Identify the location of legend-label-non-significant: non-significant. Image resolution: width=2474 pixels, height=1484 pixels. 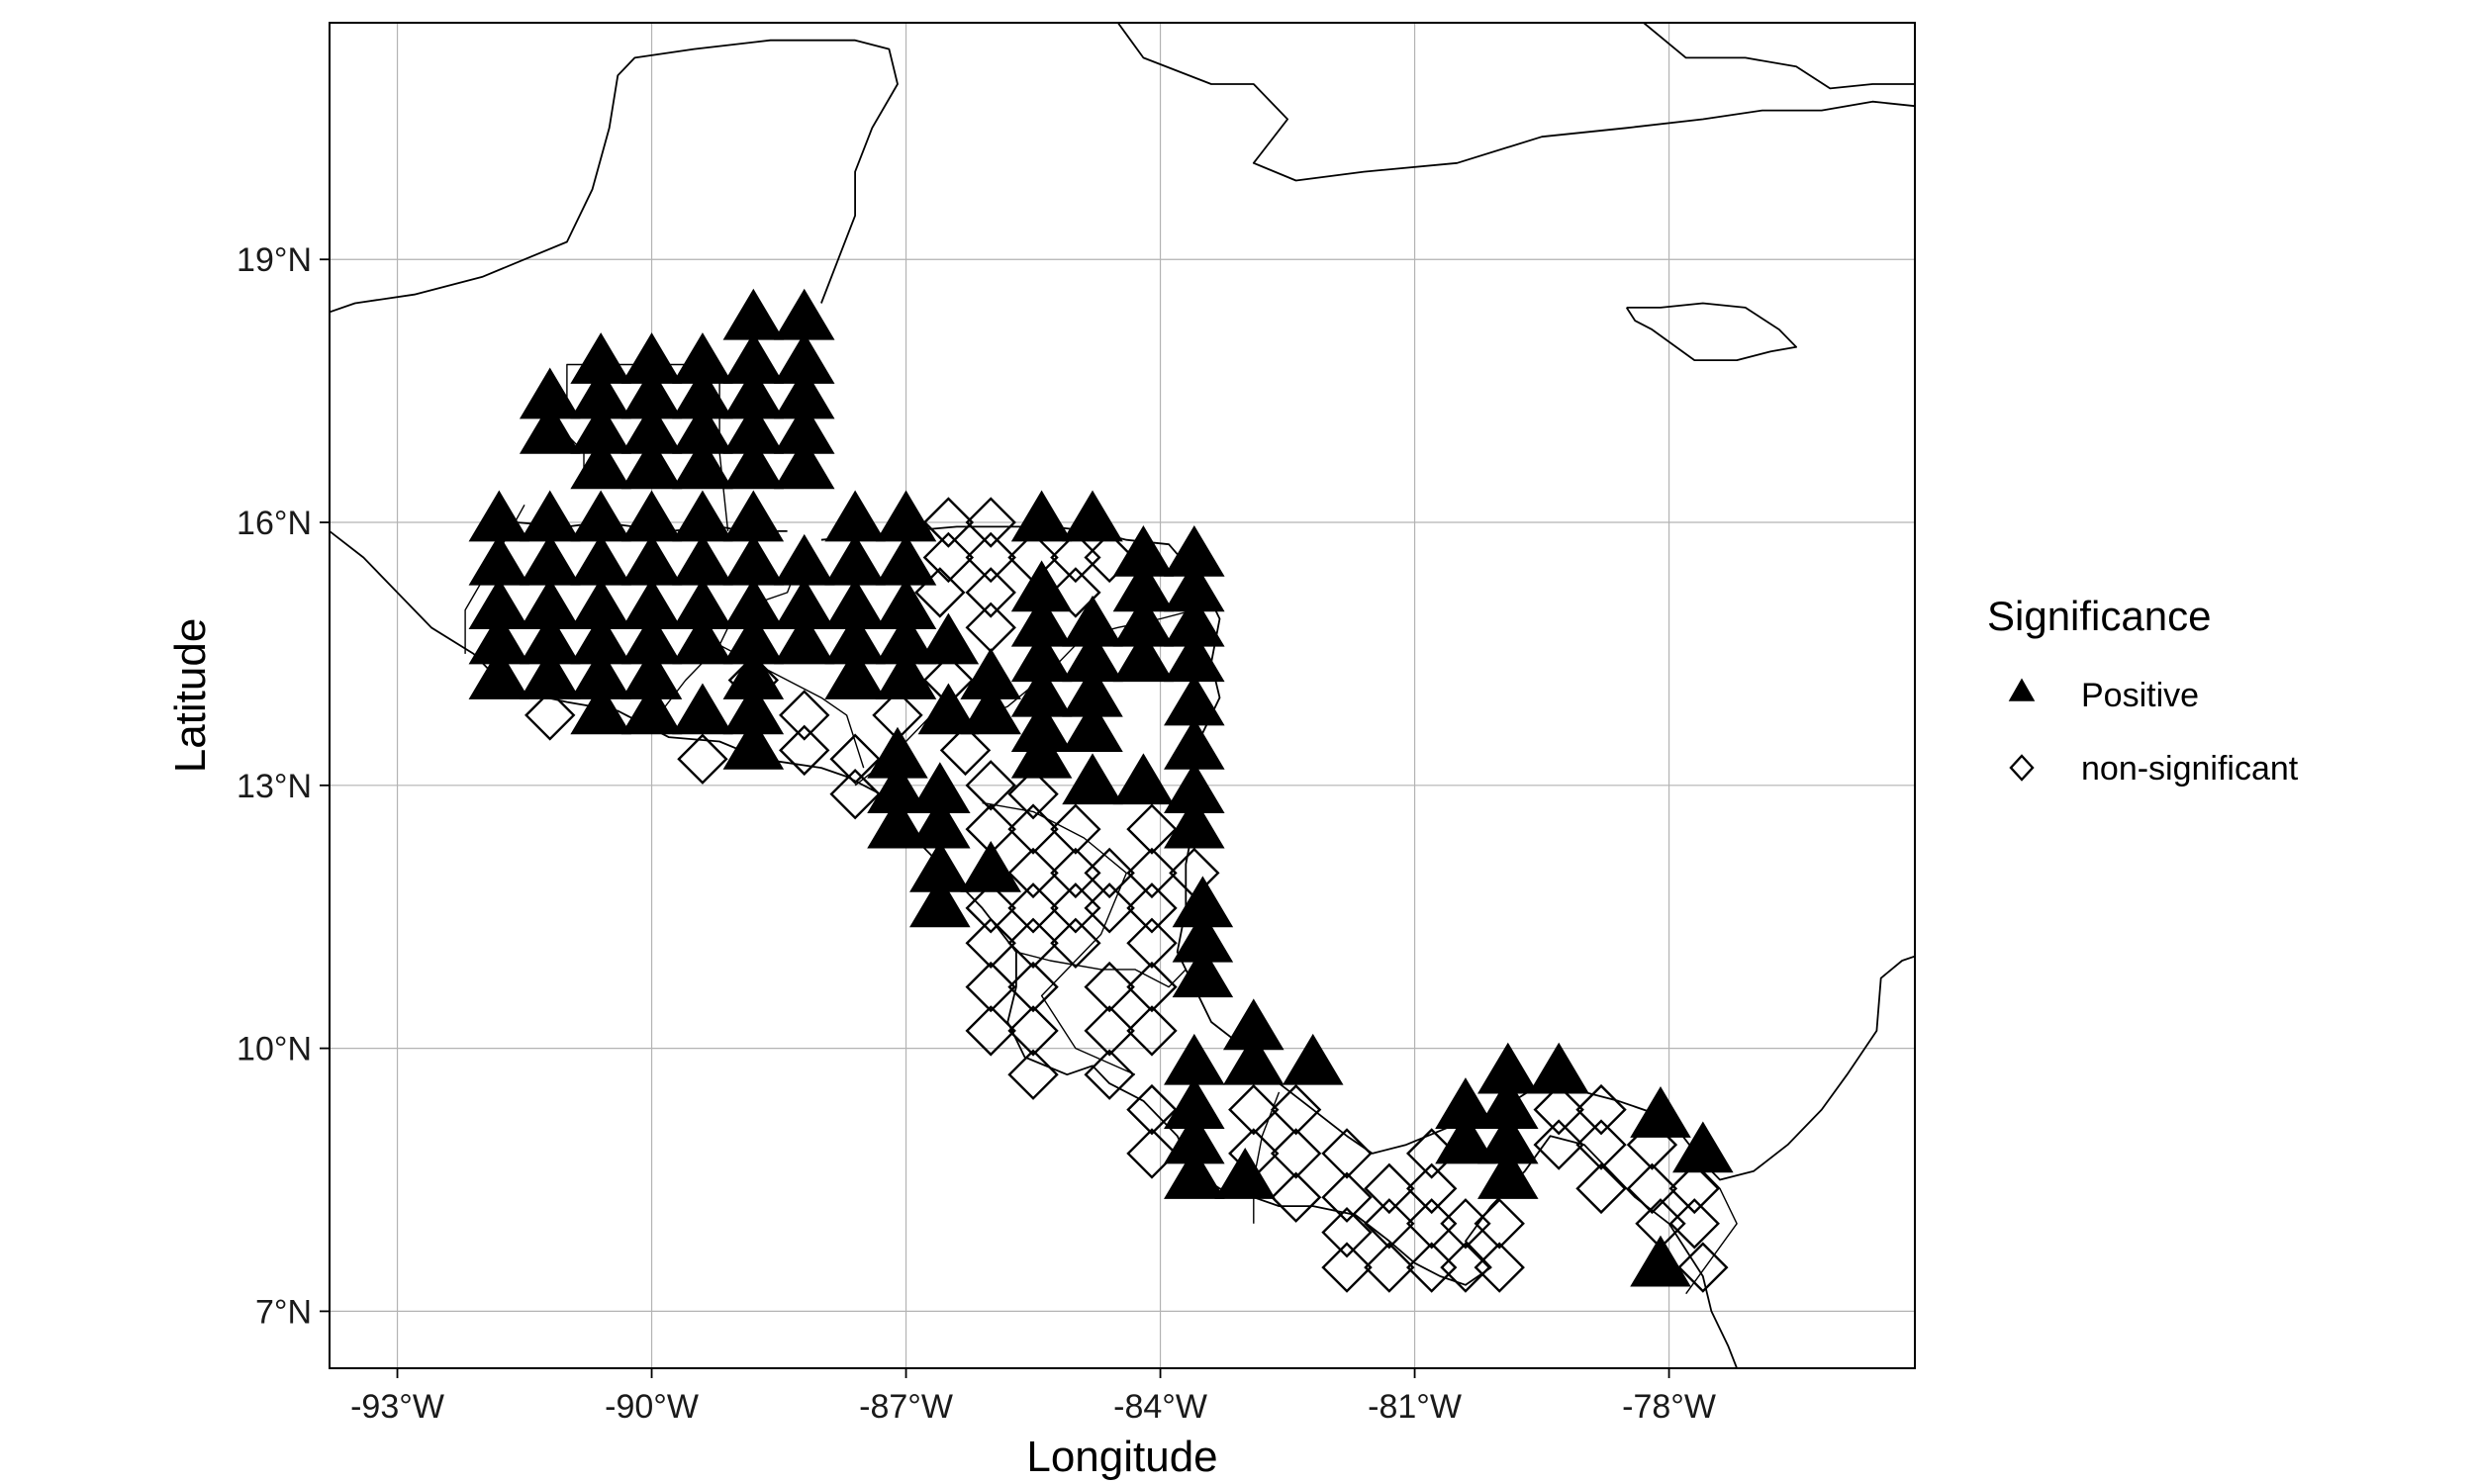
(2190, 769).